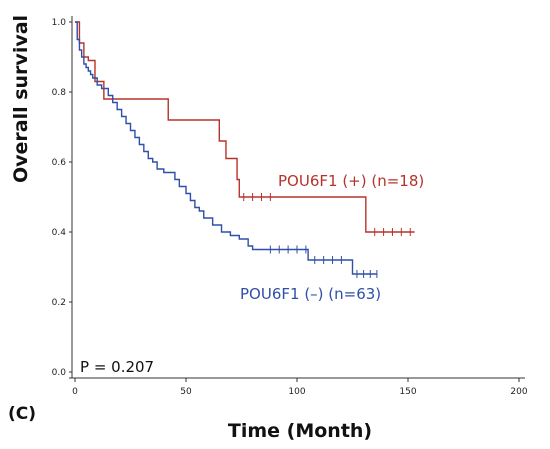 The width and height of the screenshot is (550, 449). Describe the element at coordinates (518, 392) in the screenshot. I see `x-tick-label: 200` at that location.